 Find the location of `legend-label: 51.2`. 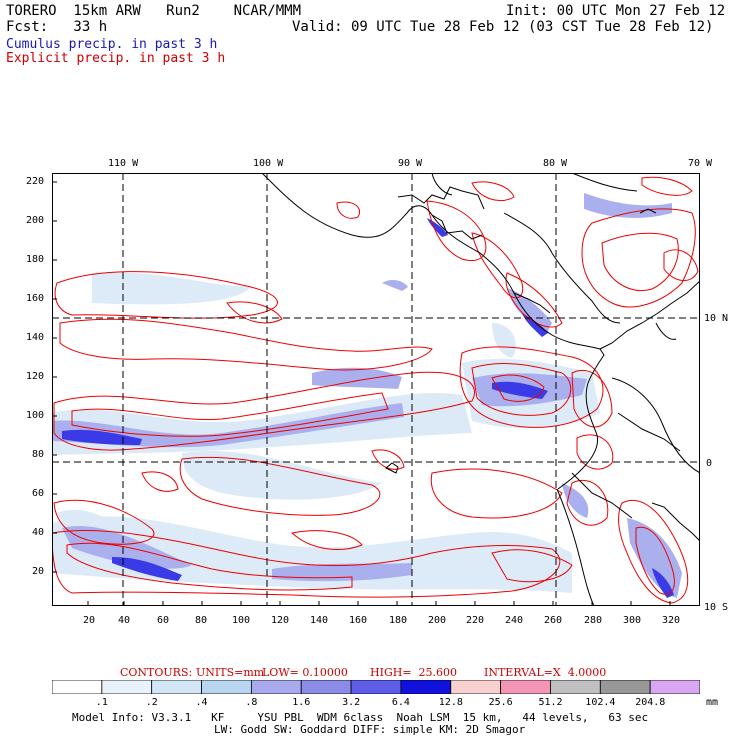

legend-label: 51.2 is located at coordinates (550, 702).